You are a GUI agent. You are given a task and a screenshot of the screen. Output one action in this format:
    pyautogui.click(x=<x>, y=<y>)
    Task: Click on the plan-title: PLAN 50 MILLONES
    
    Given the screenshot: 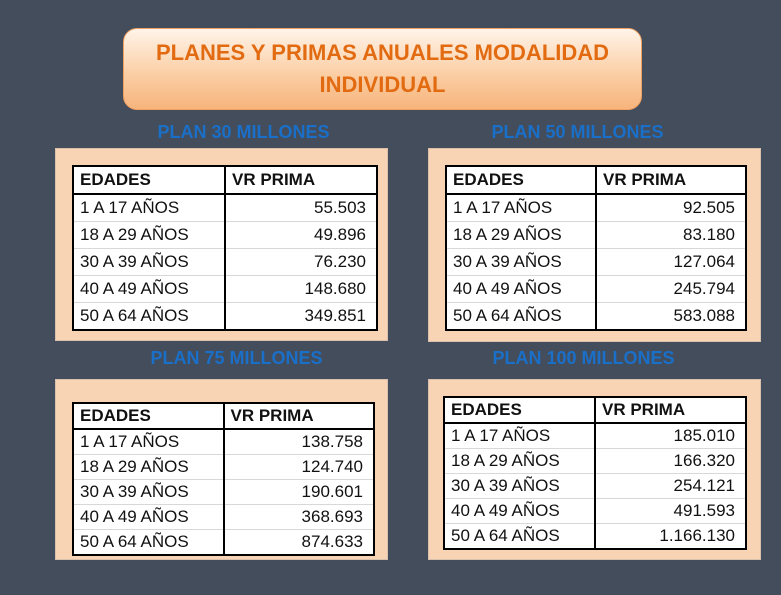 What is the action you would take?
    pyautogui.click(x=577, y=132)
    